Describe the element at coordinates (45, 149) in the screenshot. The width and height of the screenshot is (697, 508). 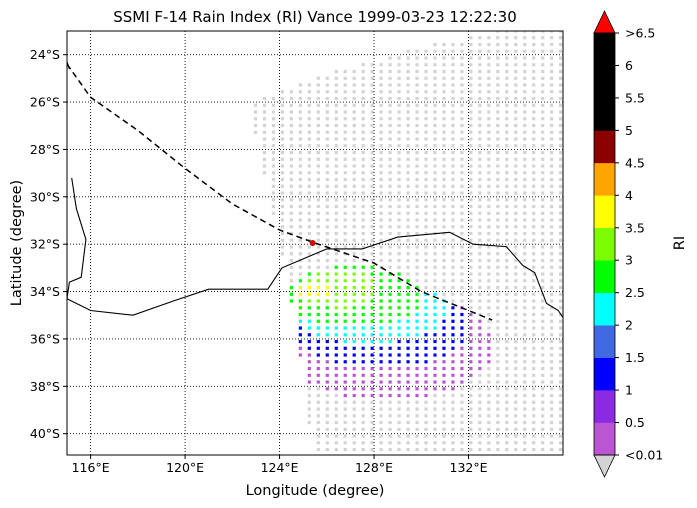
I see `y-tick-label: 28°S` at that location.